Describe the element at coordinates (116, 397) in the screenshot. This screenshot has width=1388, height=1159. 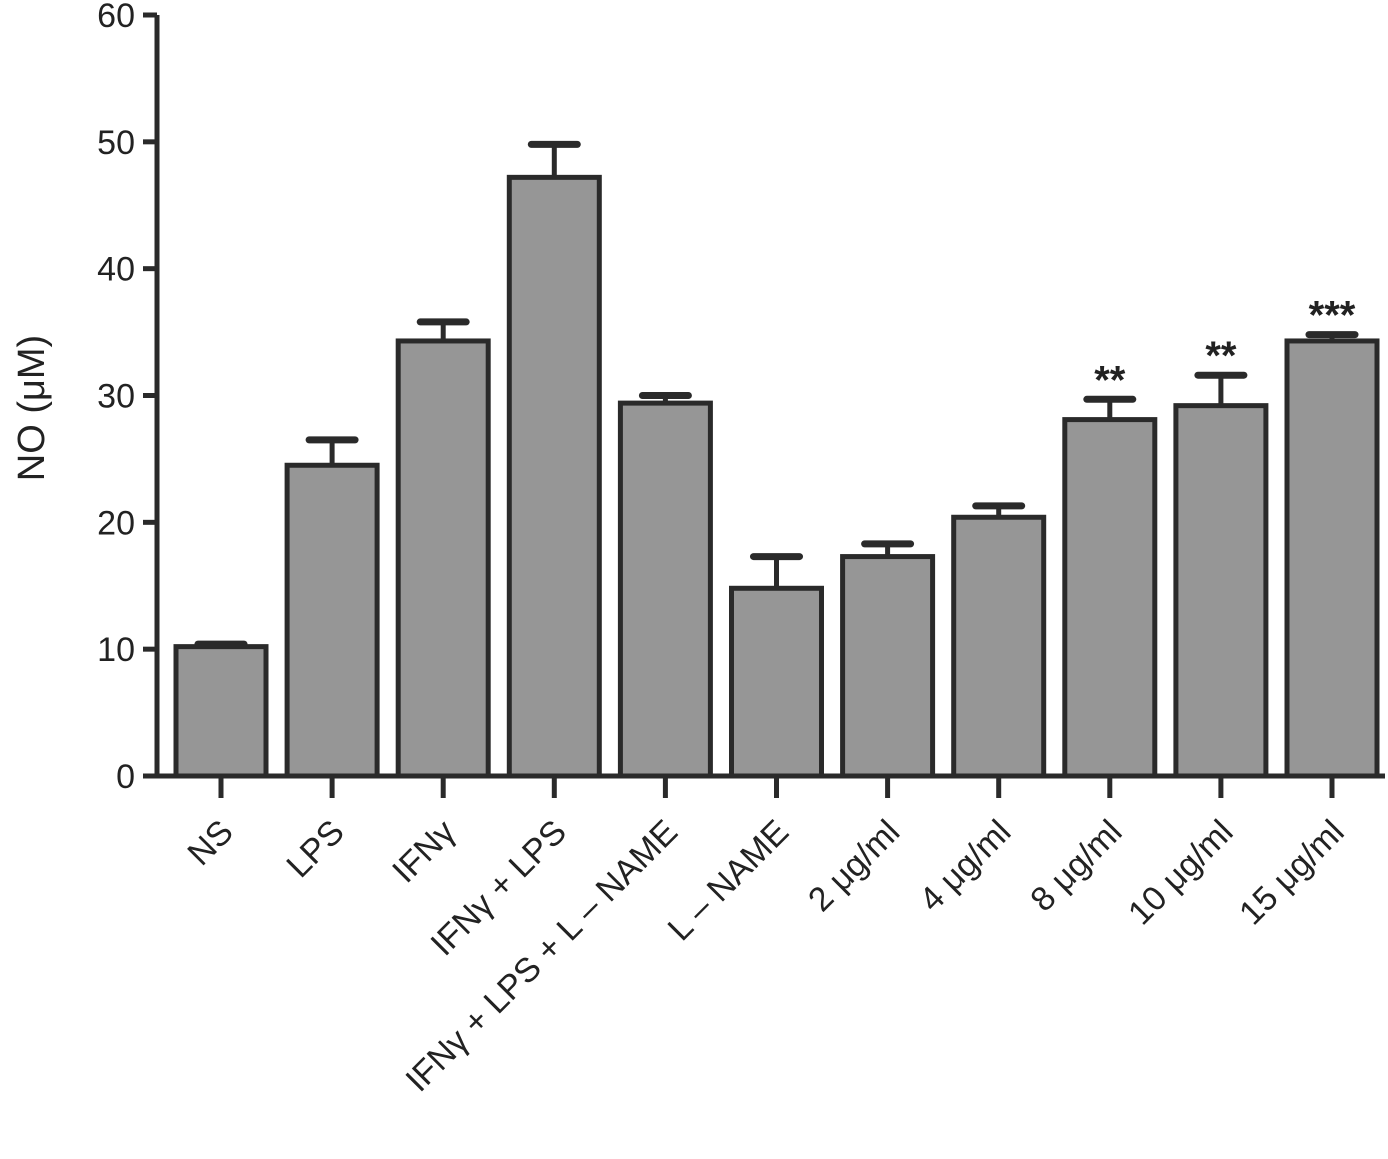
I see `y-tick-label: 30` at that location.